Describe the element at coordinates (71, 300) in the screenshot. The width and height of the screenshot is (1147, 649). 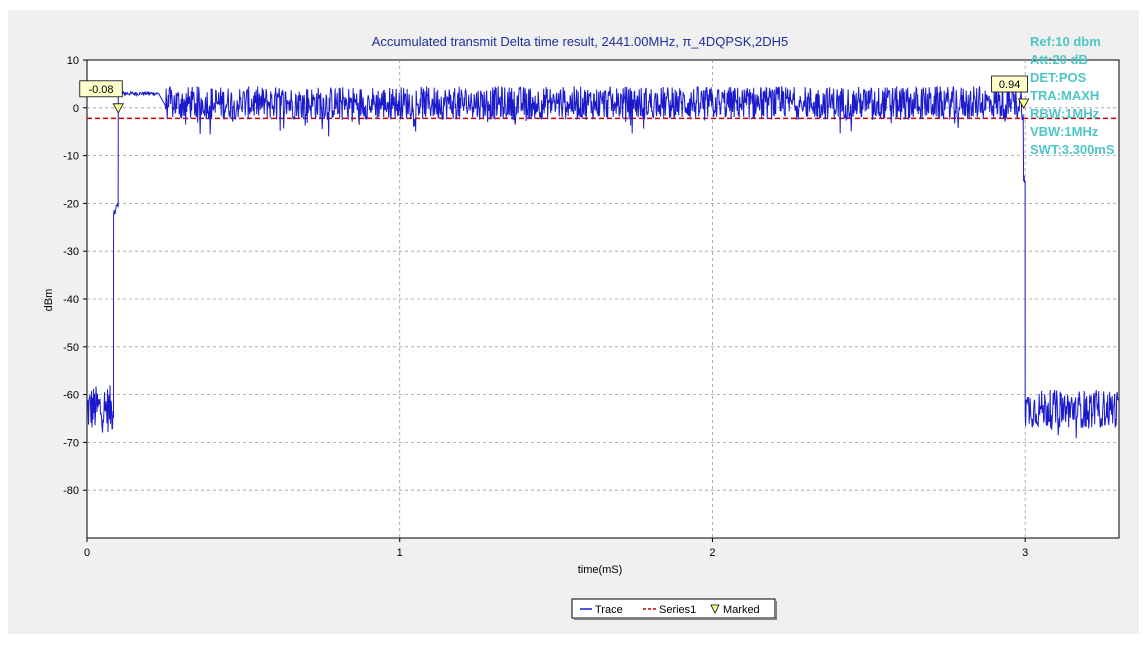
I see `y-tick-label: -40` at that location.